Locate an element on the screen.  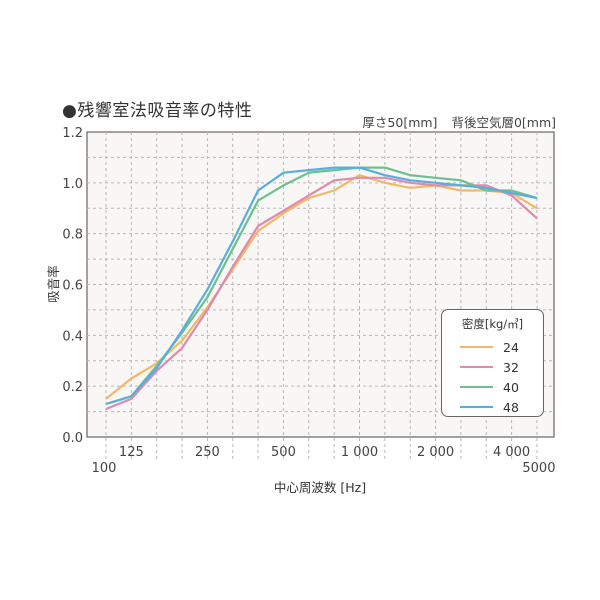
svg-text: 0.0 is located at coordinates (72, 438).